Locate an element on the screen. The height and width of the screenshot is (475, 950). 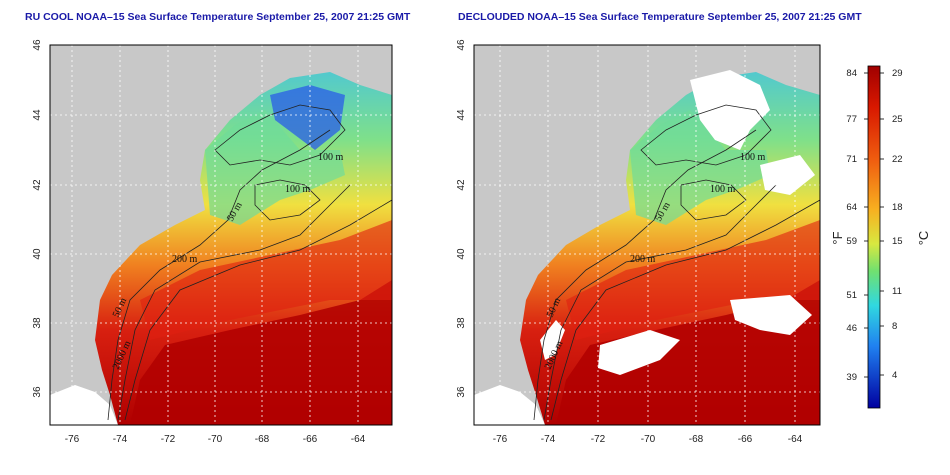
right-cloud-southeast is located at coordinates (771, 315).